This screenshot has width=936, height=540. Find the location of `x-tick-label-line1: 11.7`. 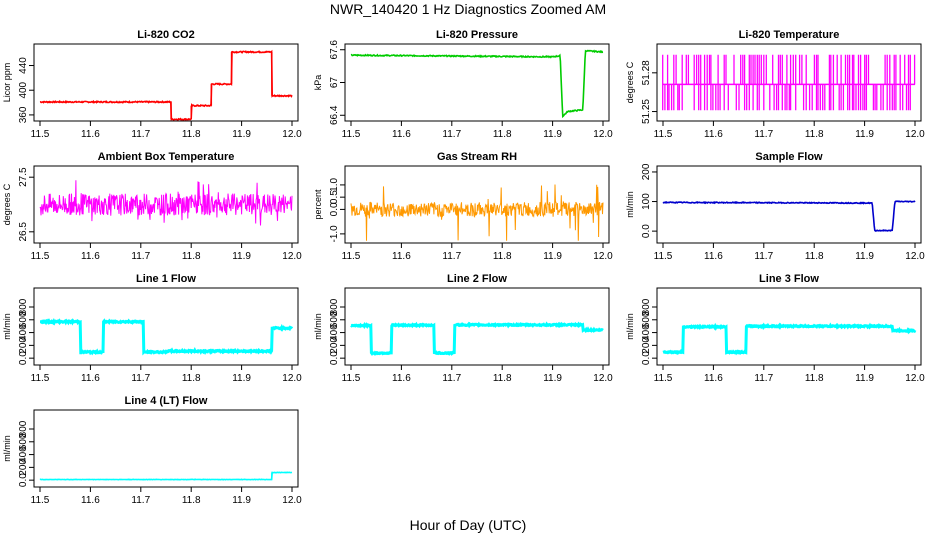

x-tick-label-line1: 11.7 is located at coordinates (140, 378).